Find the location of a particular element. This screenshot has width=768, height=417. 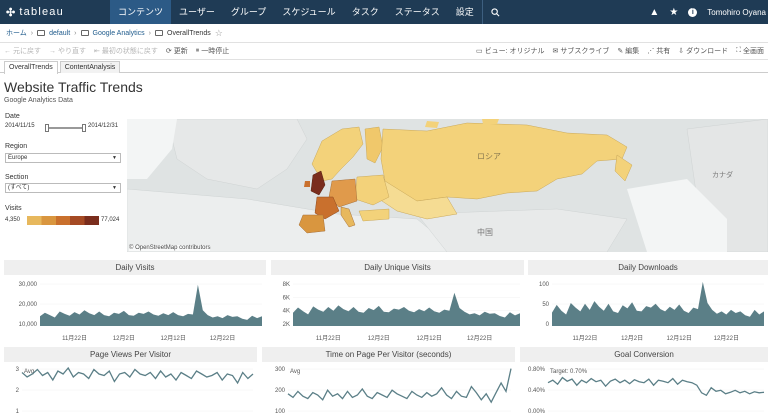

refresh-label: 更新 is located at coordinates (180, 51).